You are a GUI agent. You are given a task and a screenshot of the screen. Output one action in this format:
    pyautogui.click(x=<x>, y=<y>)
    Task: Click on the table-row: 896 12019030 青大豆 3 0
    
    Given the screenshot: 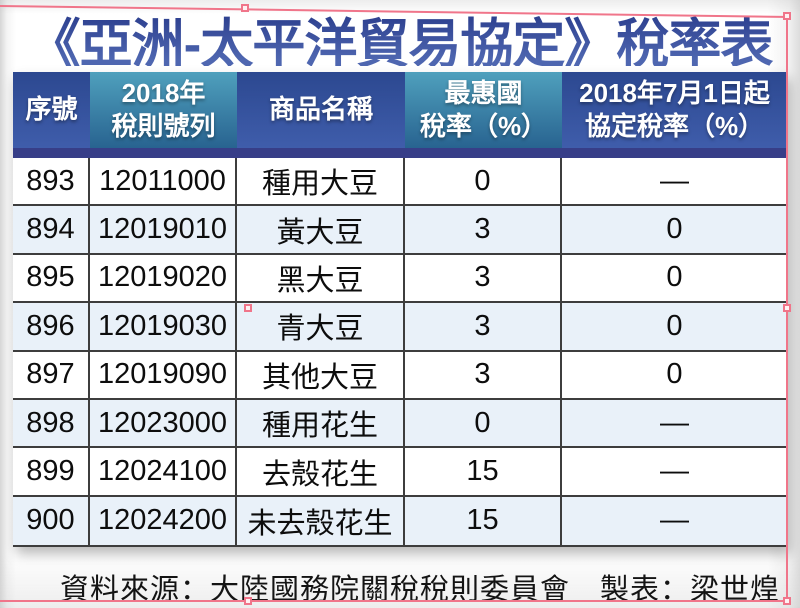 What is the action you would take?
    pyautogui.click(x=400, y=327)
    